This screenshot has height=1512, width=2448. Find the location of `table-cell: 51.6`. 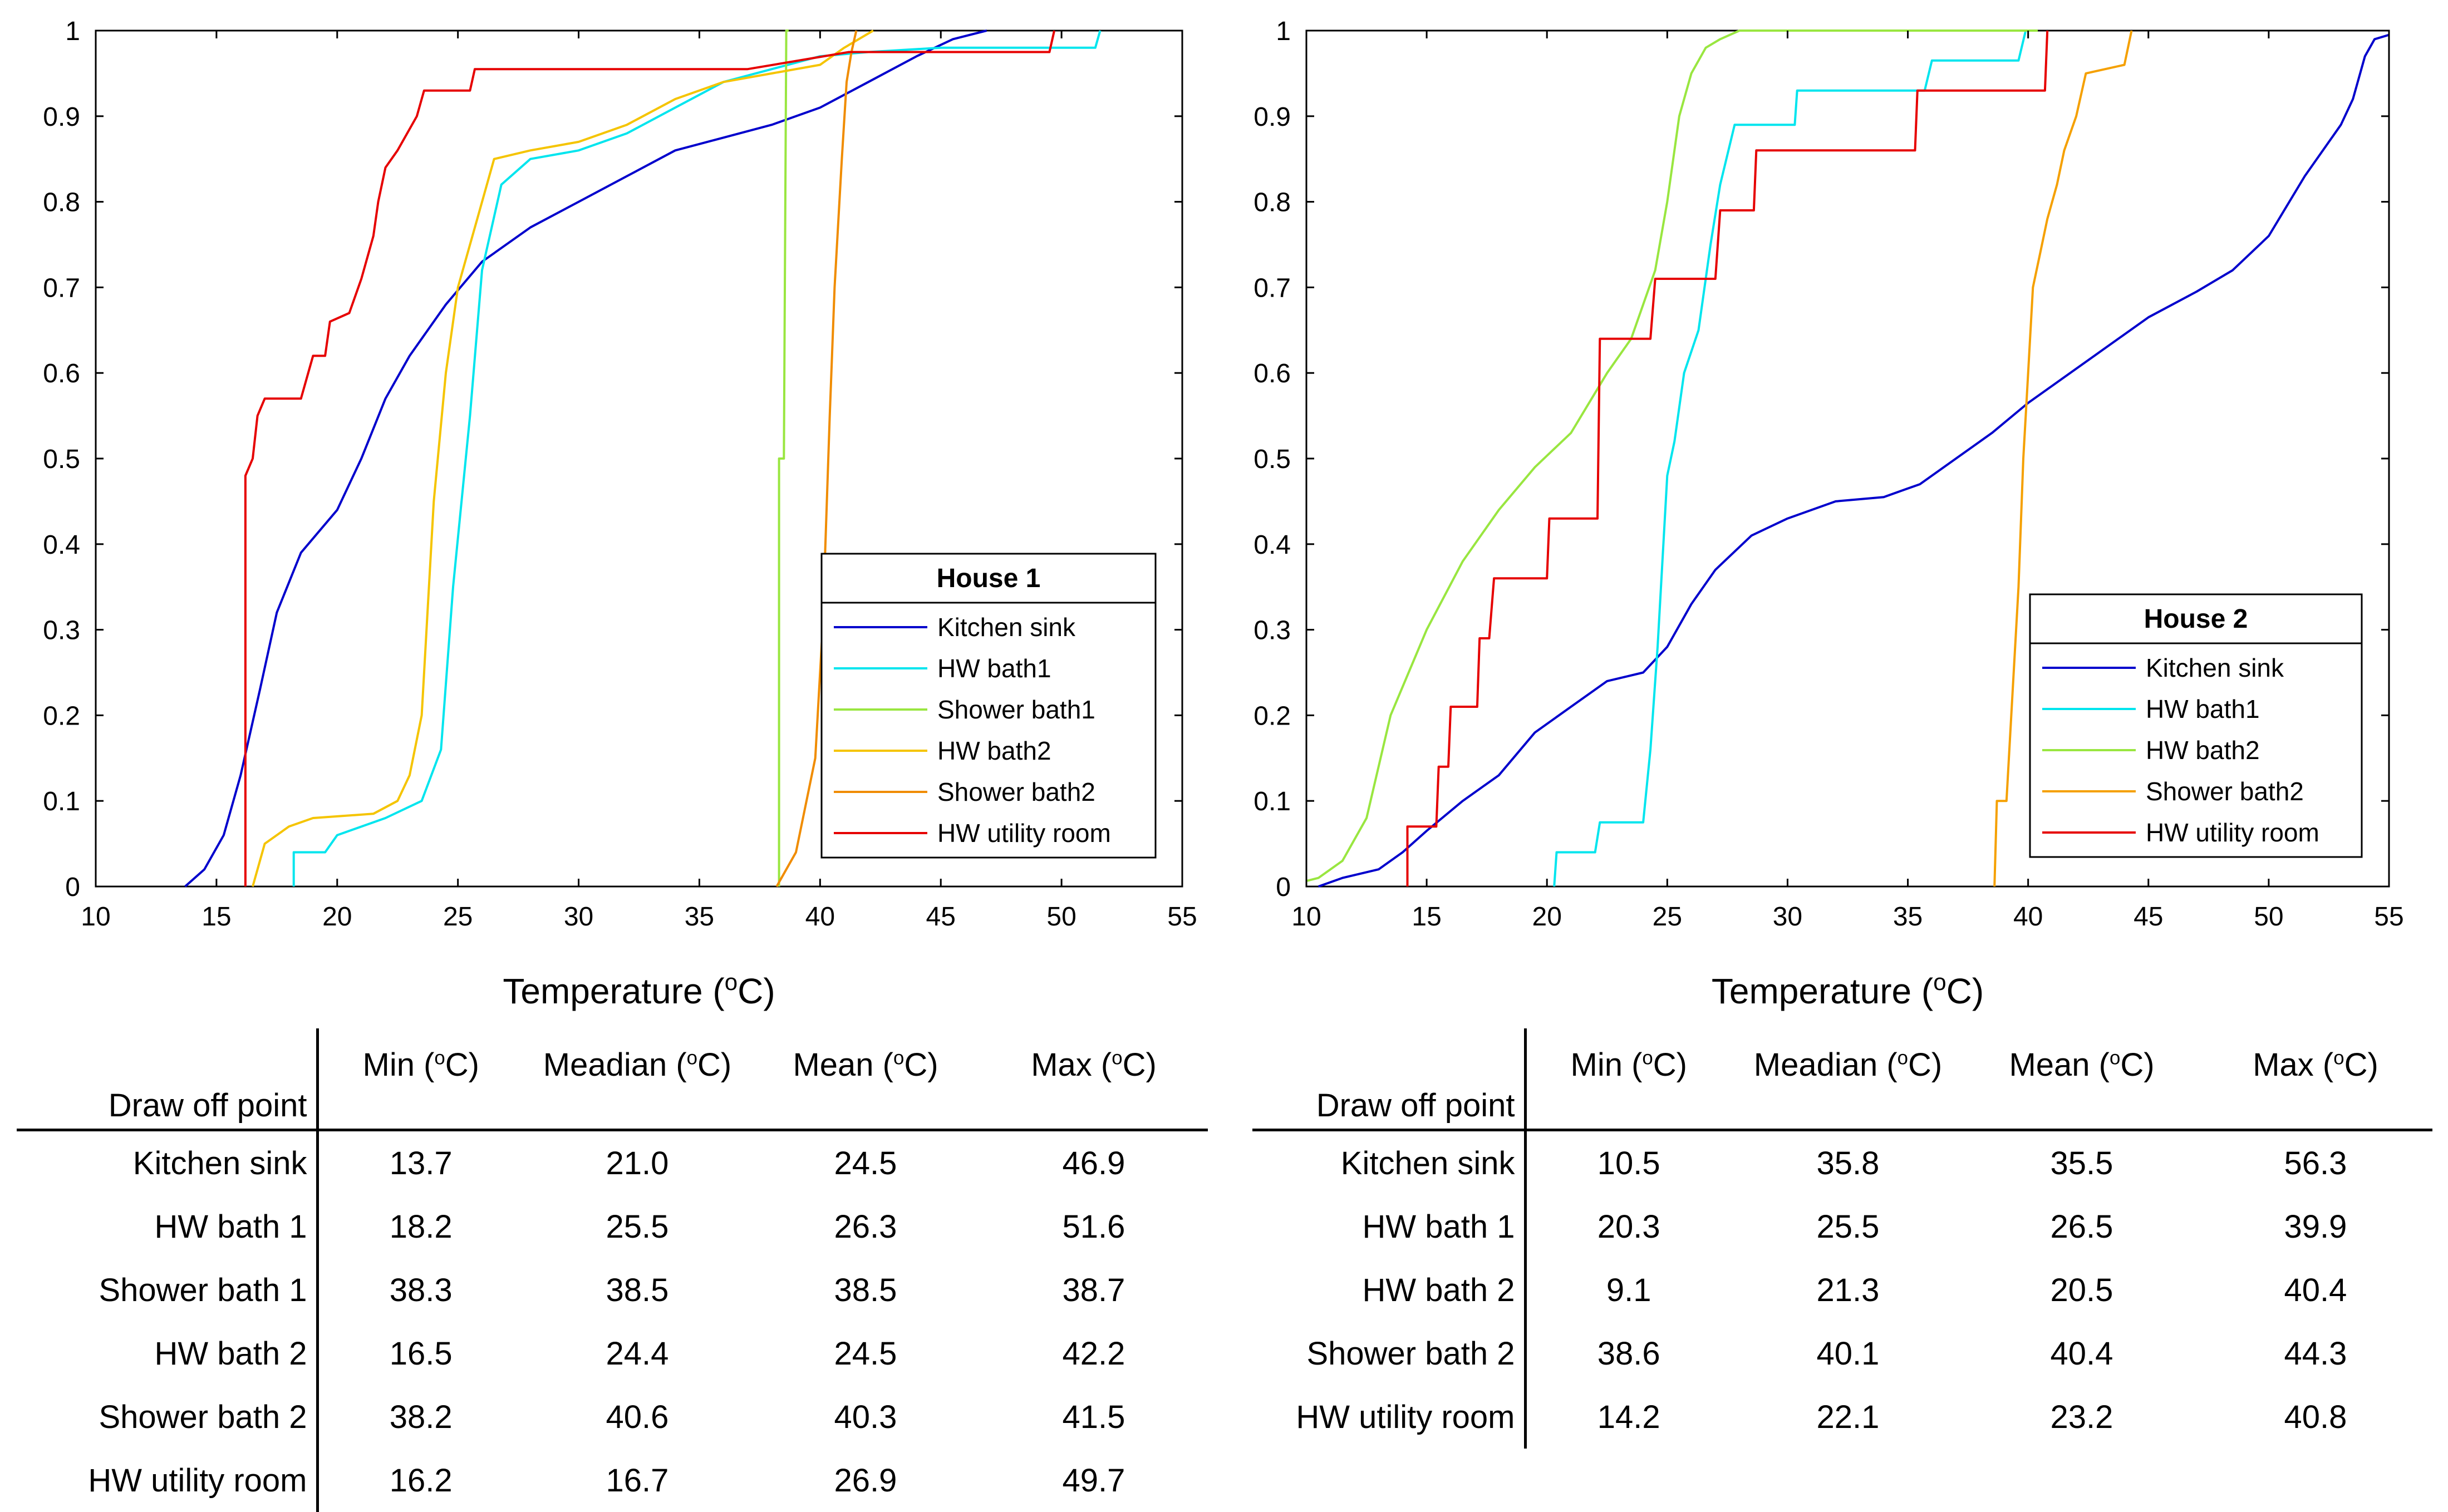

table-cell: 51.6 is located at coordinates (1094, 1226).